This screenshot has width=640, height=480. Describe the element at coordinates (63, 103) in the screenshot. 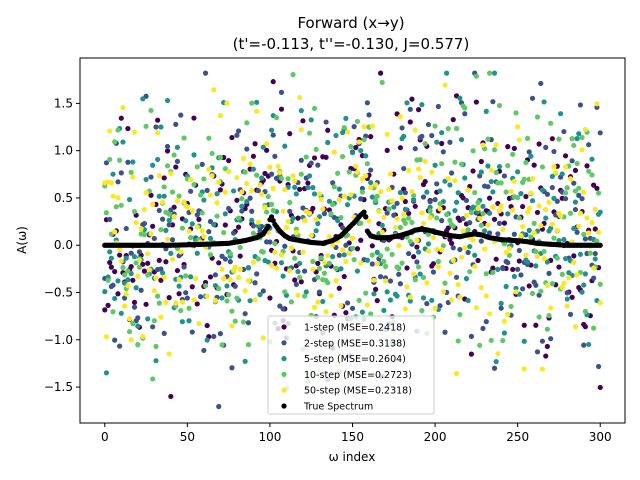

I see `y-tick-label: 1.5` at that location.